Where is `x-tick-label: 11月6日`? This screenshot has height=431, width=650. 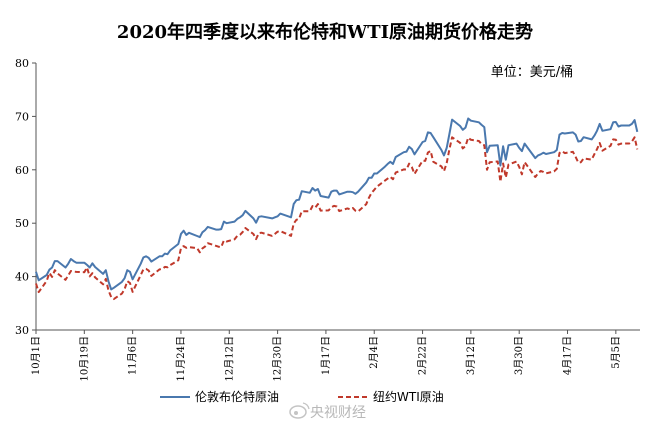 x-tick-label: 11月6日 is located at coordinates (133, 355).